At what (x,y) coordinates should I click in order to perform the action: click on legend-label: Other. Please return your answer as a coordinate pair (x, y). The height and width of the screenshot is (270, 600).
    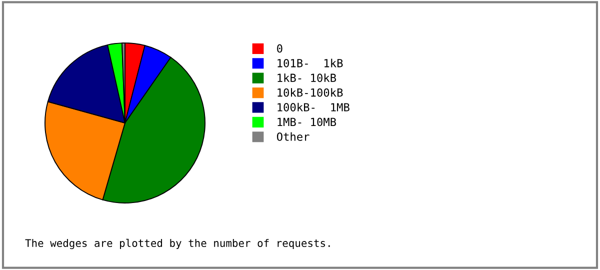
    Looking at the image, I should click on (293, 136).